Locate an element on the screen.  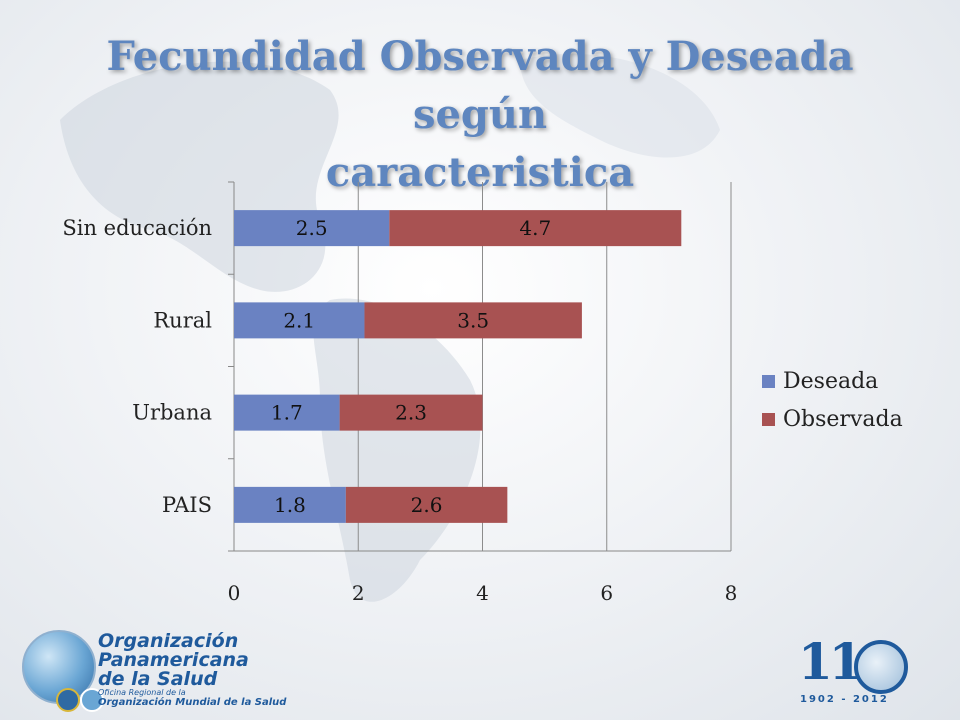
x-tick-label-4: 8 is located at coordinates (731, 593).